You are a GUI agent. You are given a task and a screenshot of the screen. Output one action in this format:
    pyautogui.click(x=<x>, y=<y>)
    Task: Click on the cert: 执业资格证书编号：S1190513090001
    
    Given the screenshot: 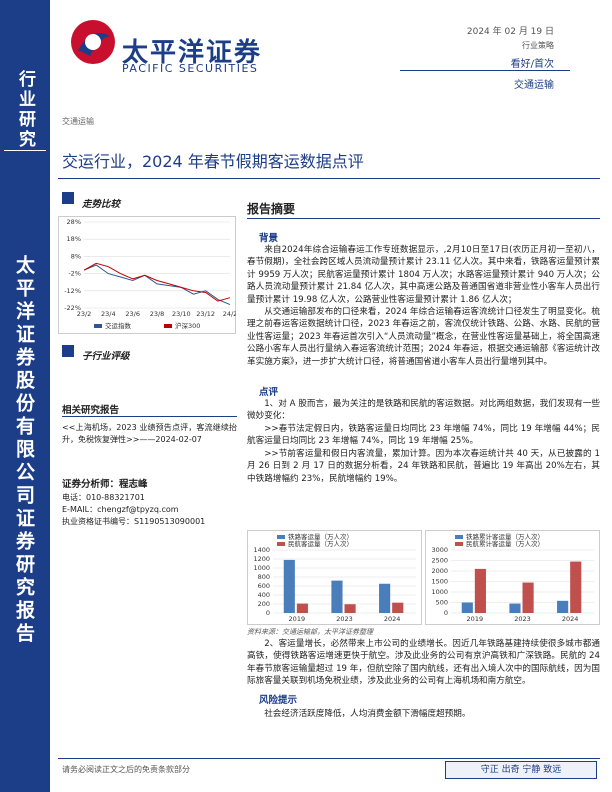 What is the action you would take?
    pyautogui.click(x=134, y=521)
    